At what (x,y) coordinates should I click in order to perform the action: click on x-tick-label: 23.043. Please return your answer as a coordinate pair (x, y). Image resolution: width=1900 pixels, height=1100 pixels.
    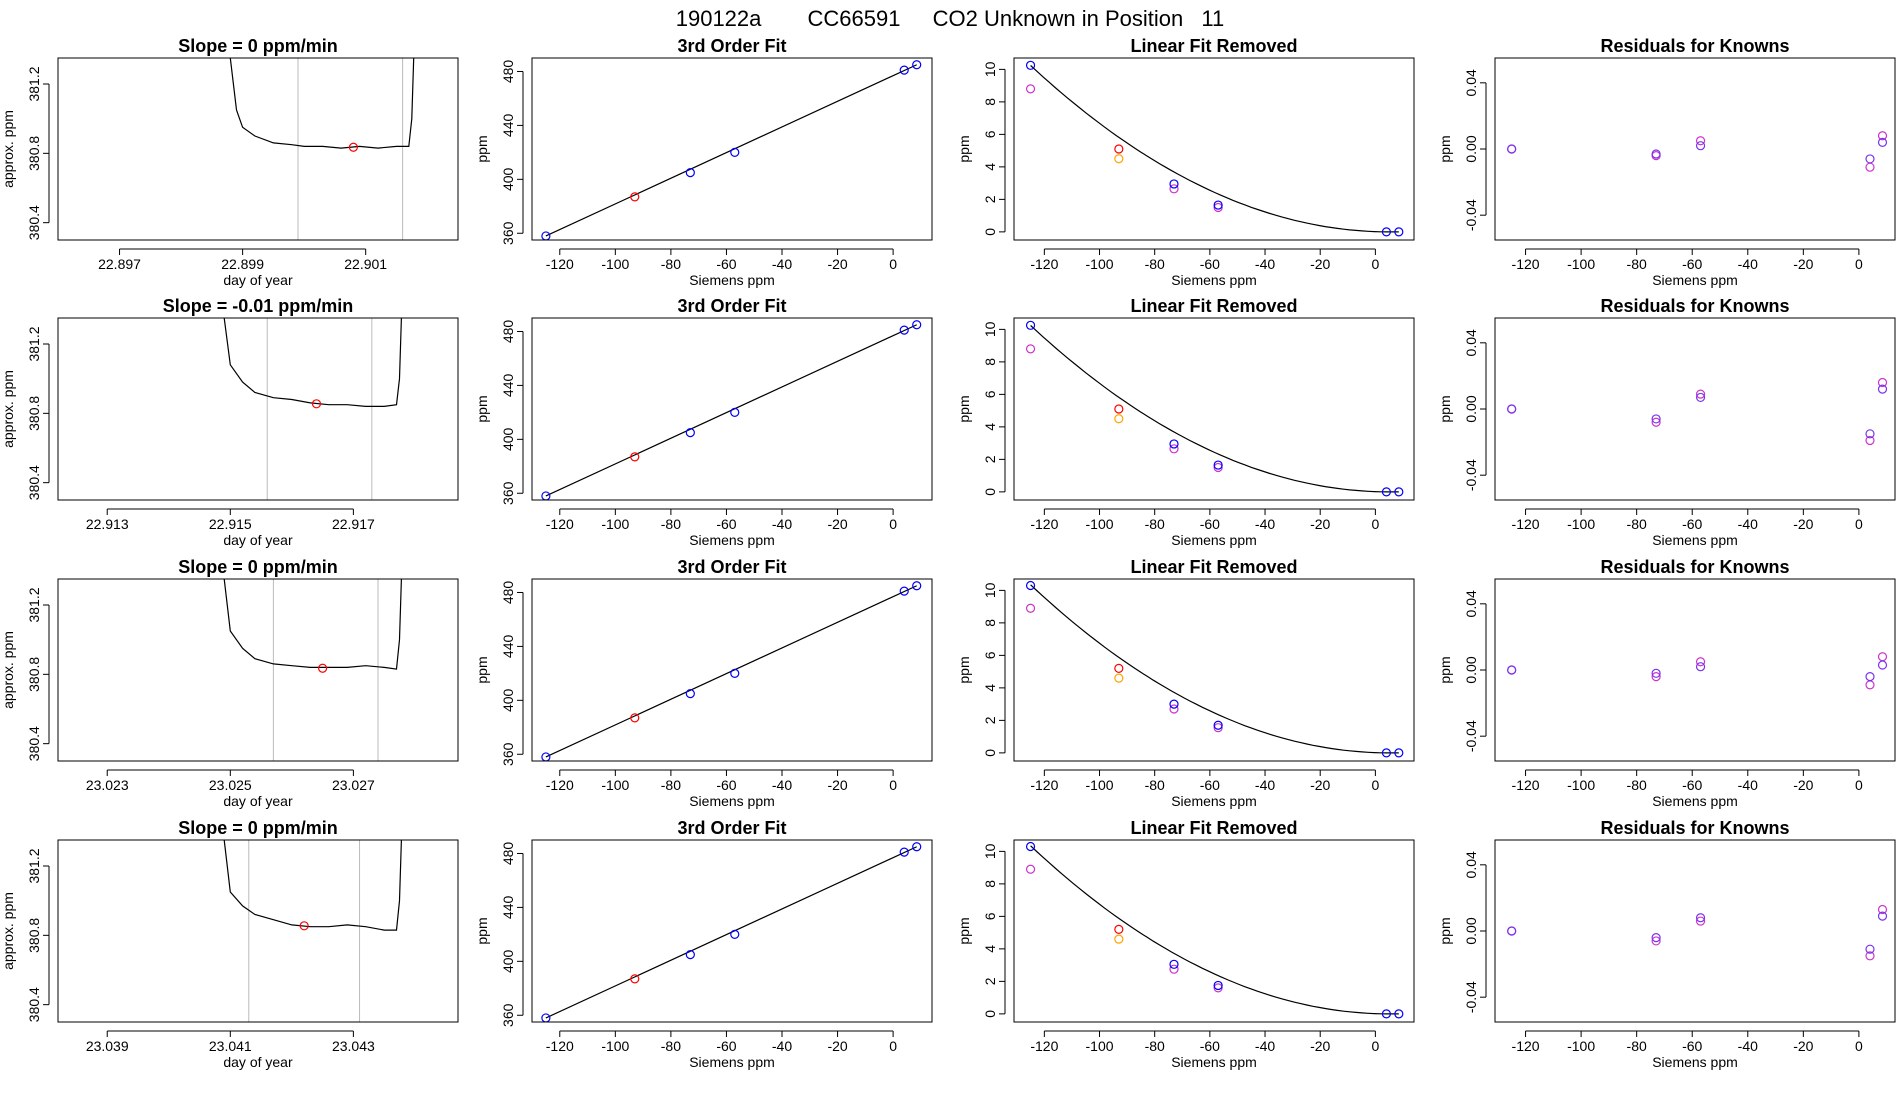
    Looking at the image, I should click on (353, 1046).